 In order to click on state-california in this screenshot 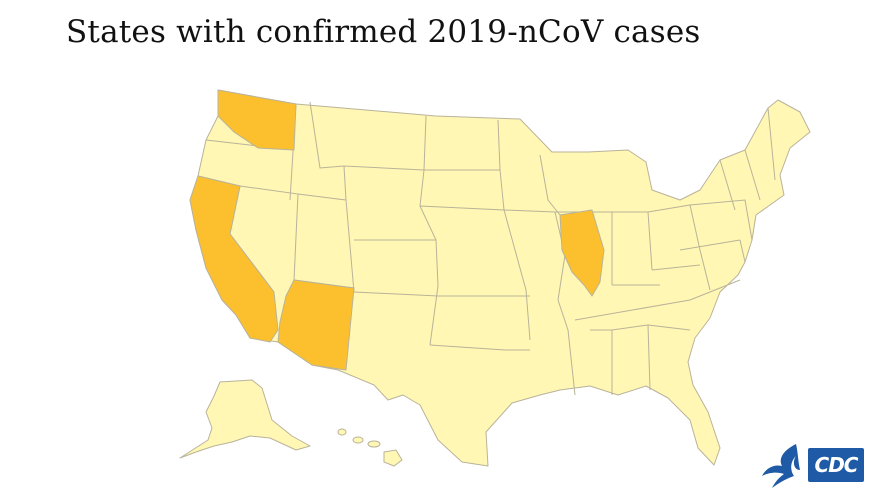, I will do `click(234, 259)`.